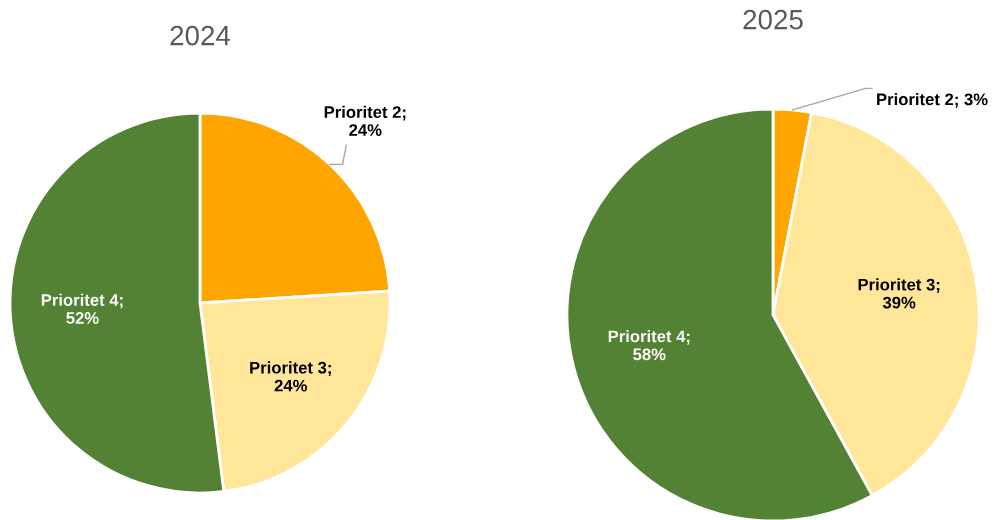 The image size is (1002, 520). Describe the element at coordinates (899, 293) in the screenshot. I see `data-label: Prioritet 3; 39%` at that location.